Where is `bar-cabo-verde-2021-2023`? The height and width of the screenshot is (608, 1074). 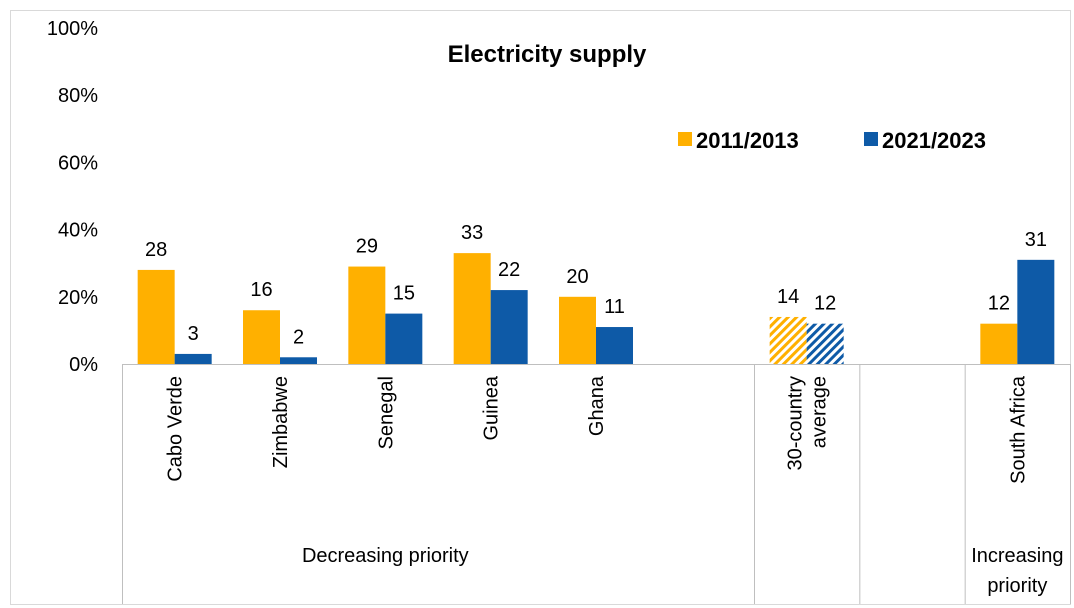
bar-cabo-verde-2021-2023 is located at coordinates (193, 358).